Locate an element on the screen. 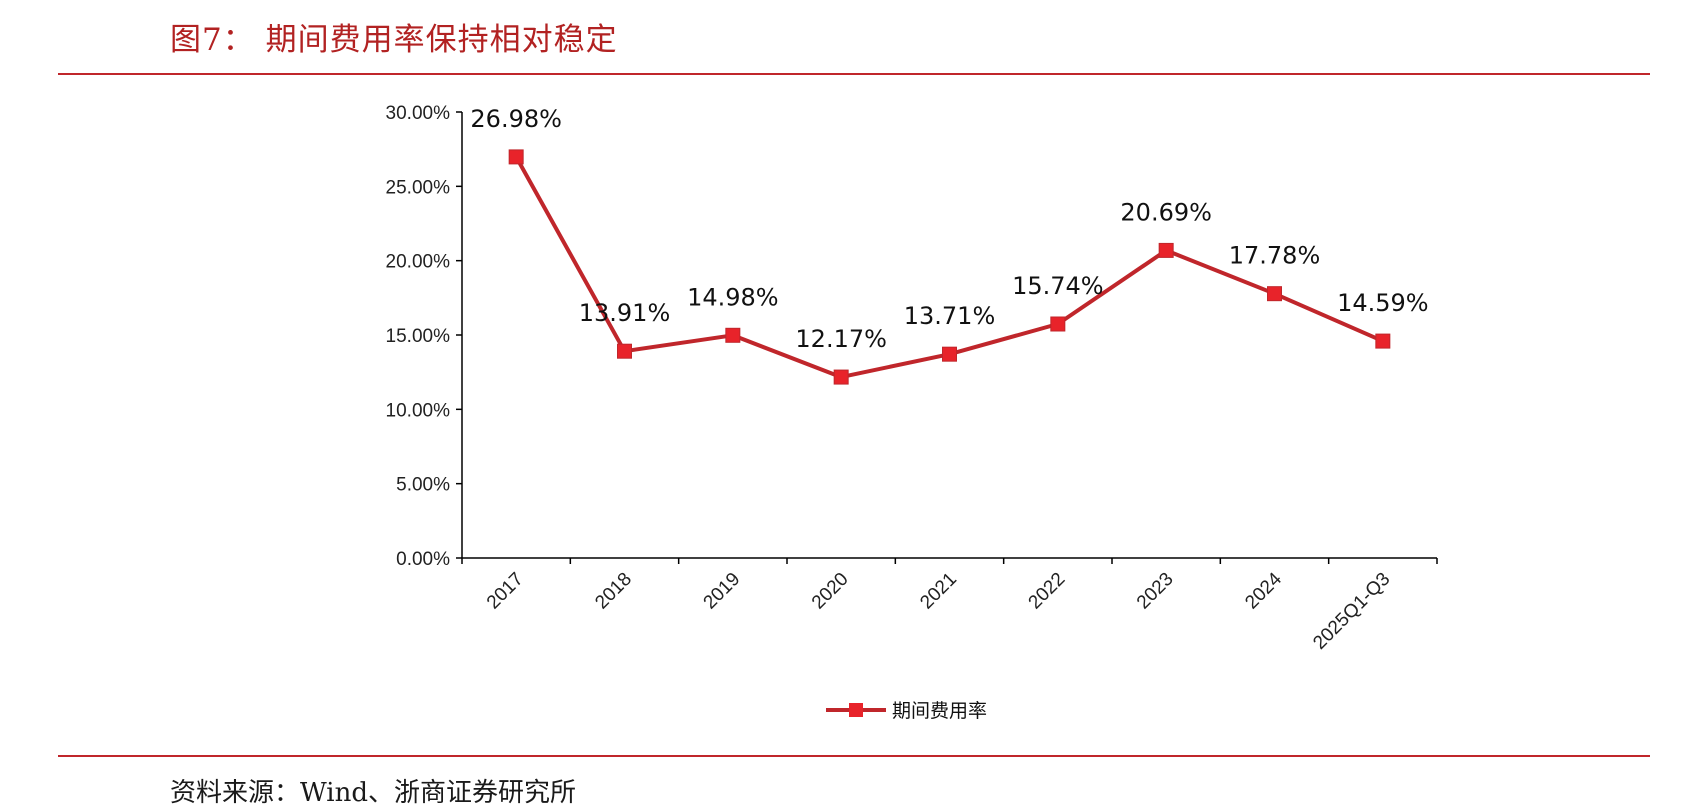 The width and height of the screenshot is (1683, 812). y-tick-label: 20.00% is located at coordinates (418, 262).